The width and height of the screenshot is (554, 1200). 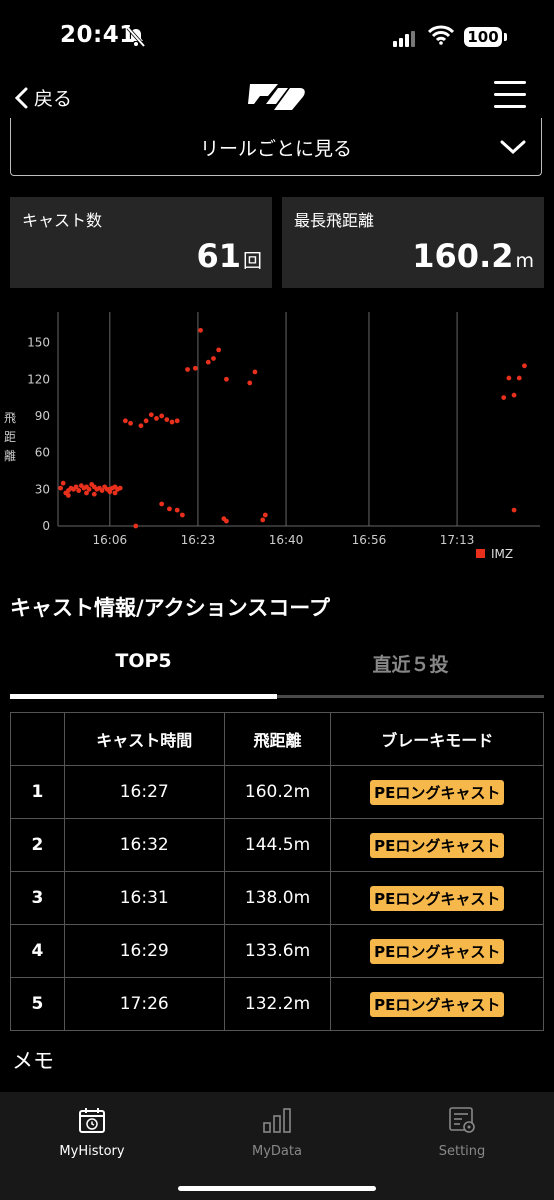 I want to click on tab-top5: TOP5, so click(x=143, y=661).